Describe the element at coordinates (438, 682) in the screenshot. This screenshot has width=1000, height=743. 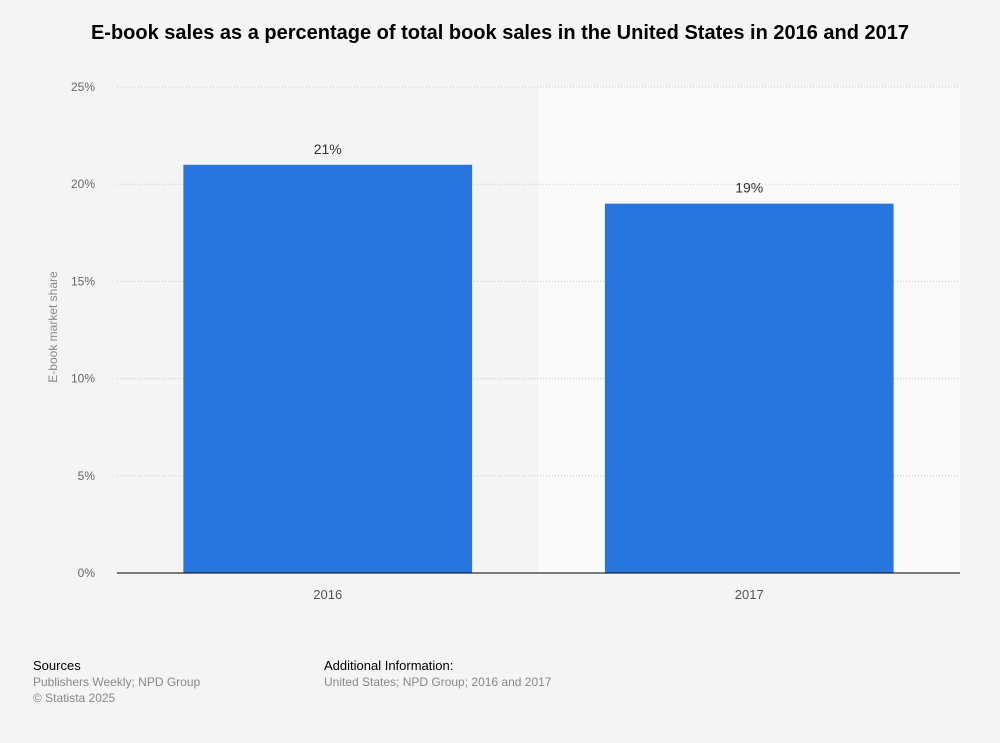
I see `additional-info-text: United States; NPD Group; 2016 and 2017` at that location.